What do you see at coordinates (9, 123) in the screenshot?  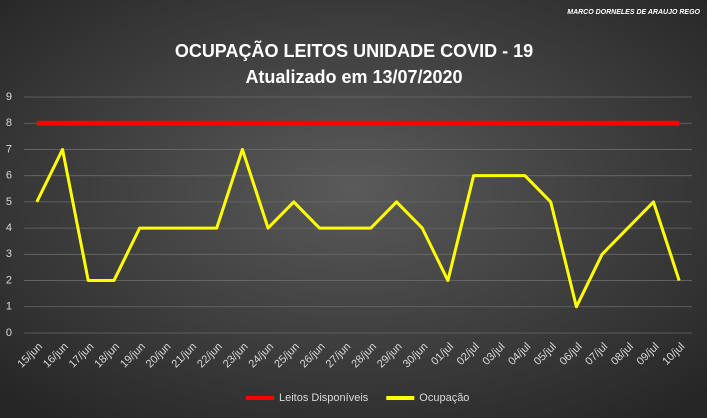 I see `y-tick-label: 8` at bounding box center [9, 123].